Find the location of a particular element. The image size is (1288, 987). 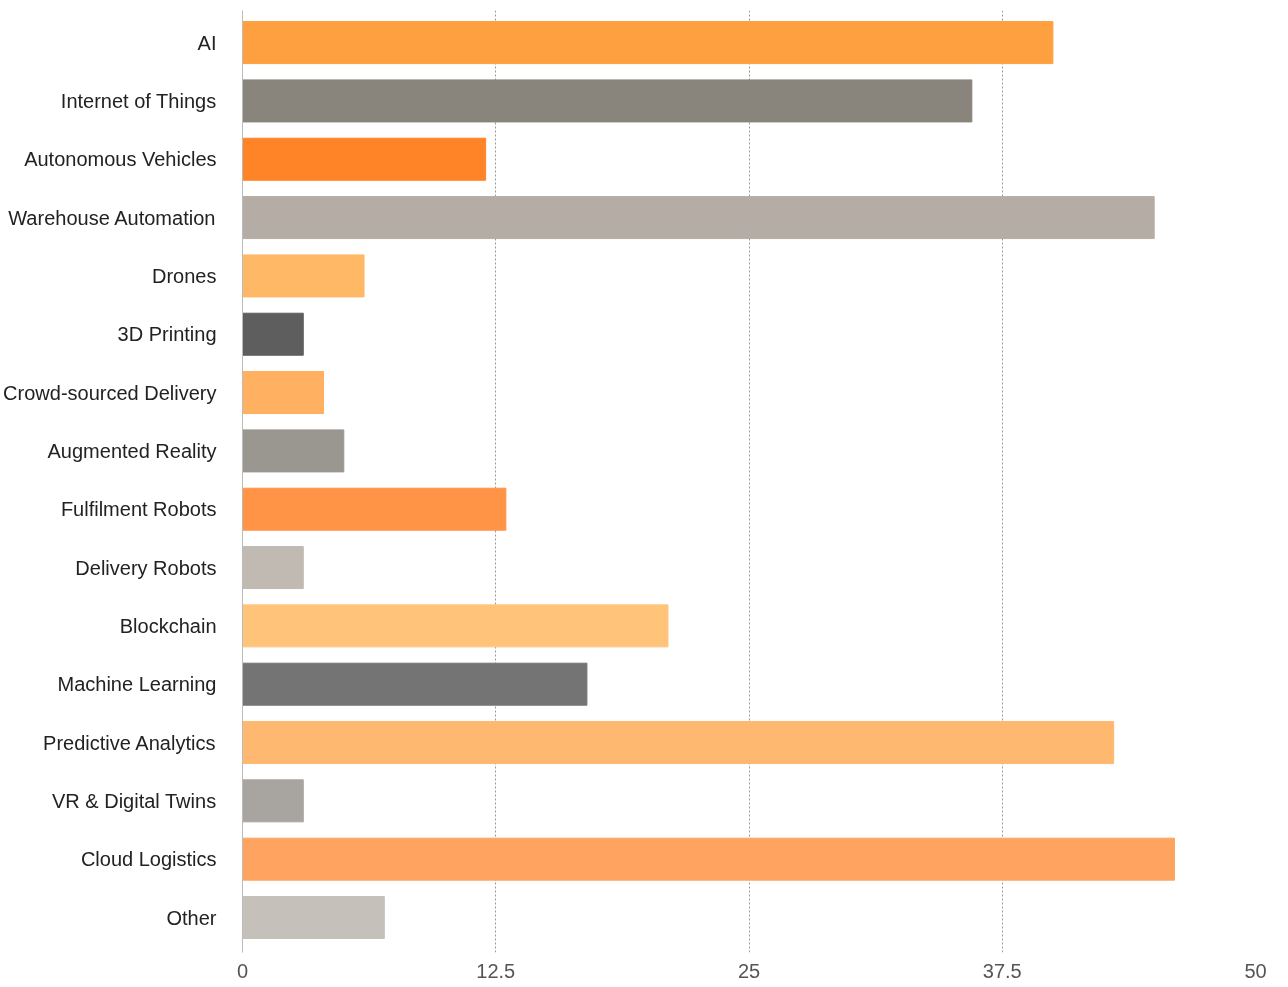

y-tick-label: Other is located at coordinates (191, 917).